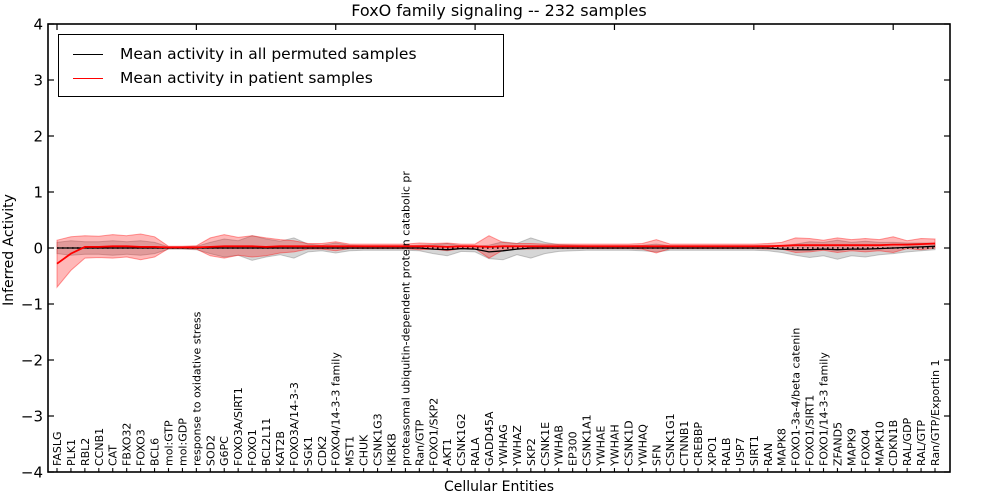  What do you see at coordinates (684, 443) in the screenshot?
I see `x-tick-label: CTNNB1` at bounding box center [684, 443].